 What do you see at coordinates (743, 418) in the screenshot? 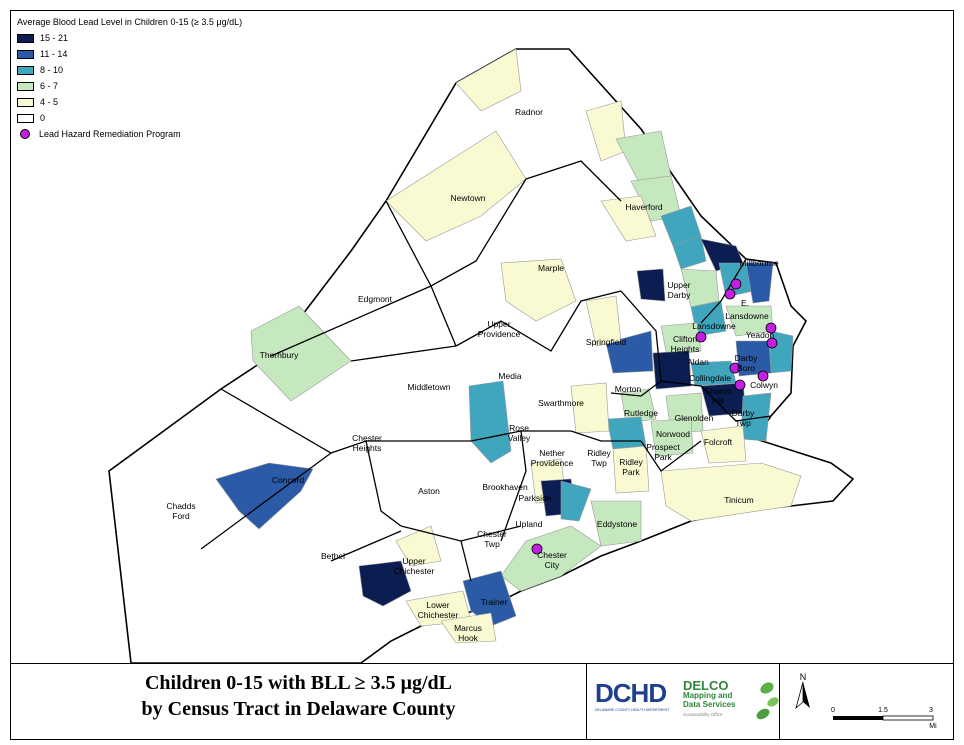
I see `label-darby-twp: Darby Twp` at bounding box center [743, 418].